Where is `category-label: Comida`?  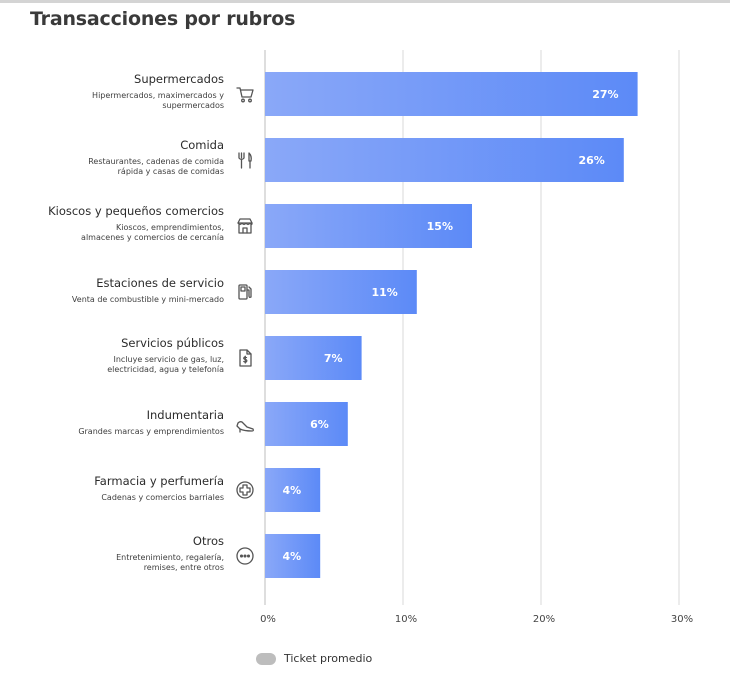
category-label: Comida is located at coordinates (202, 145).